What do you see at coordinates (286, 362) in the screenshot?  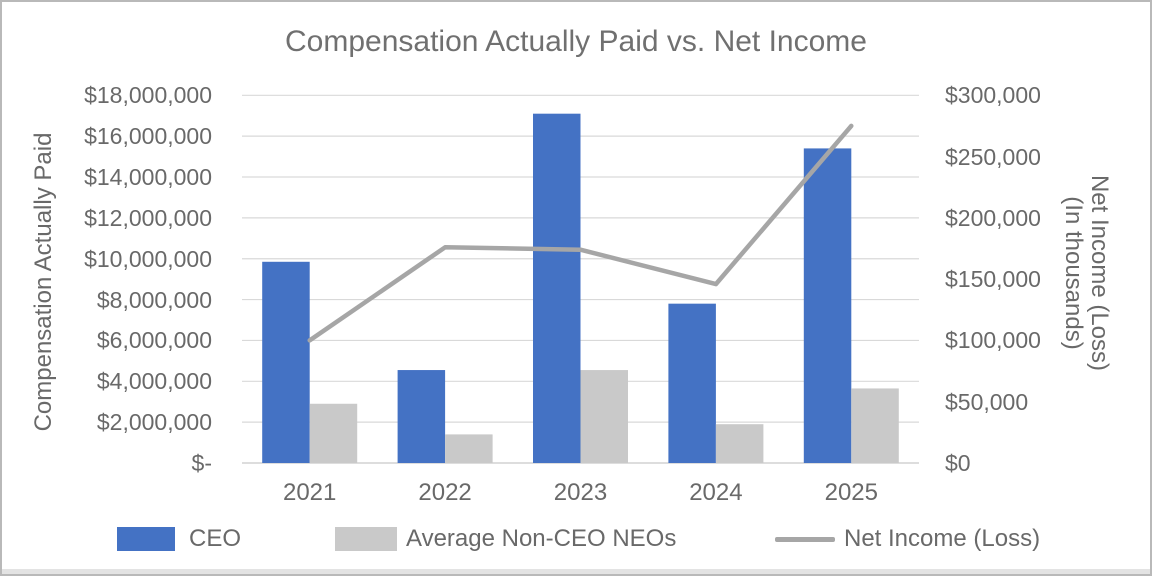 I see `bar-ceo-2021` at bounding box center [286, 362].